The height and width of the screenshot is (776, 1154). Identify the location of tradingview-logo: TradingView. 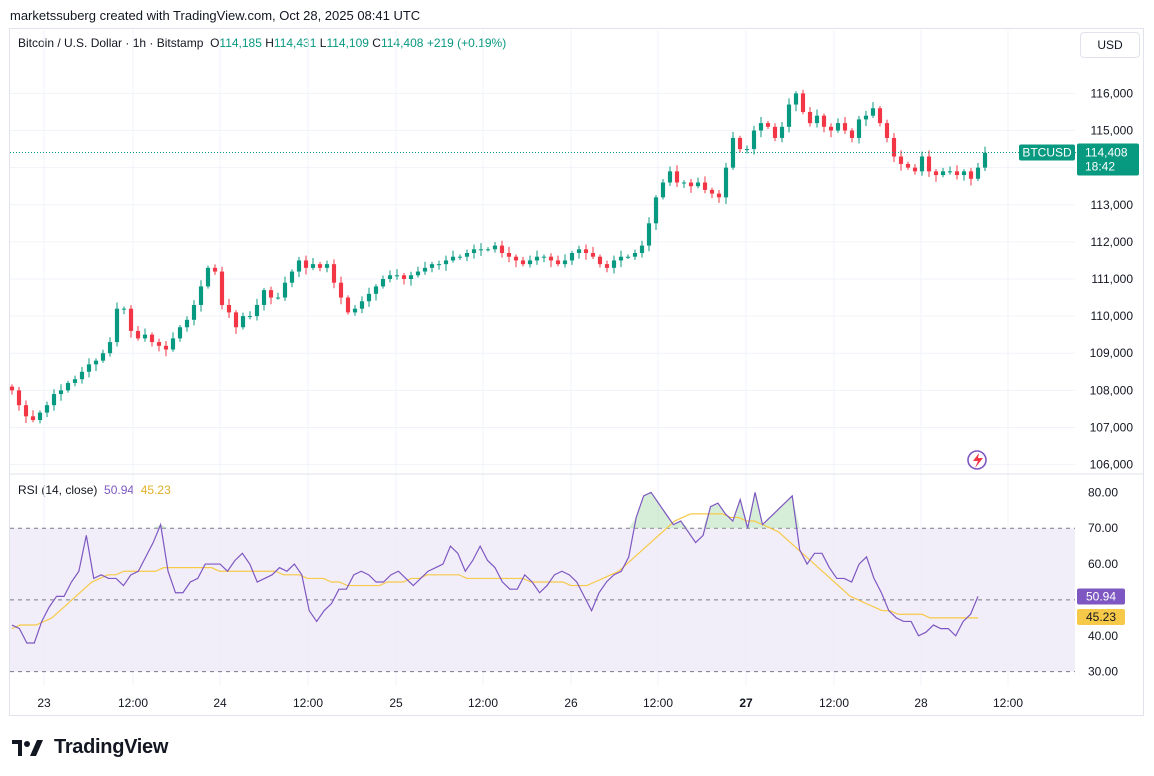
(90, 747).